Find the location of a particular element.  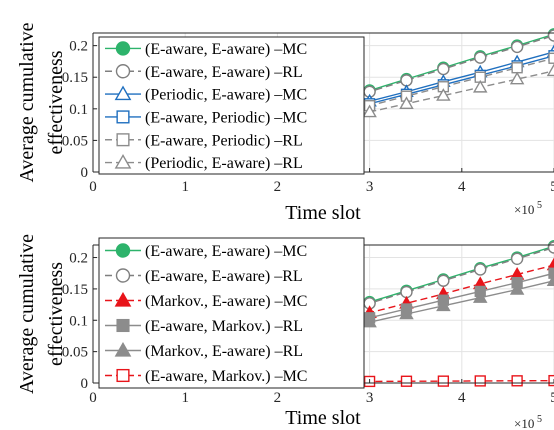

legend-label: (E-aware, Markov.) –MC is located at coordinates (226, 376).